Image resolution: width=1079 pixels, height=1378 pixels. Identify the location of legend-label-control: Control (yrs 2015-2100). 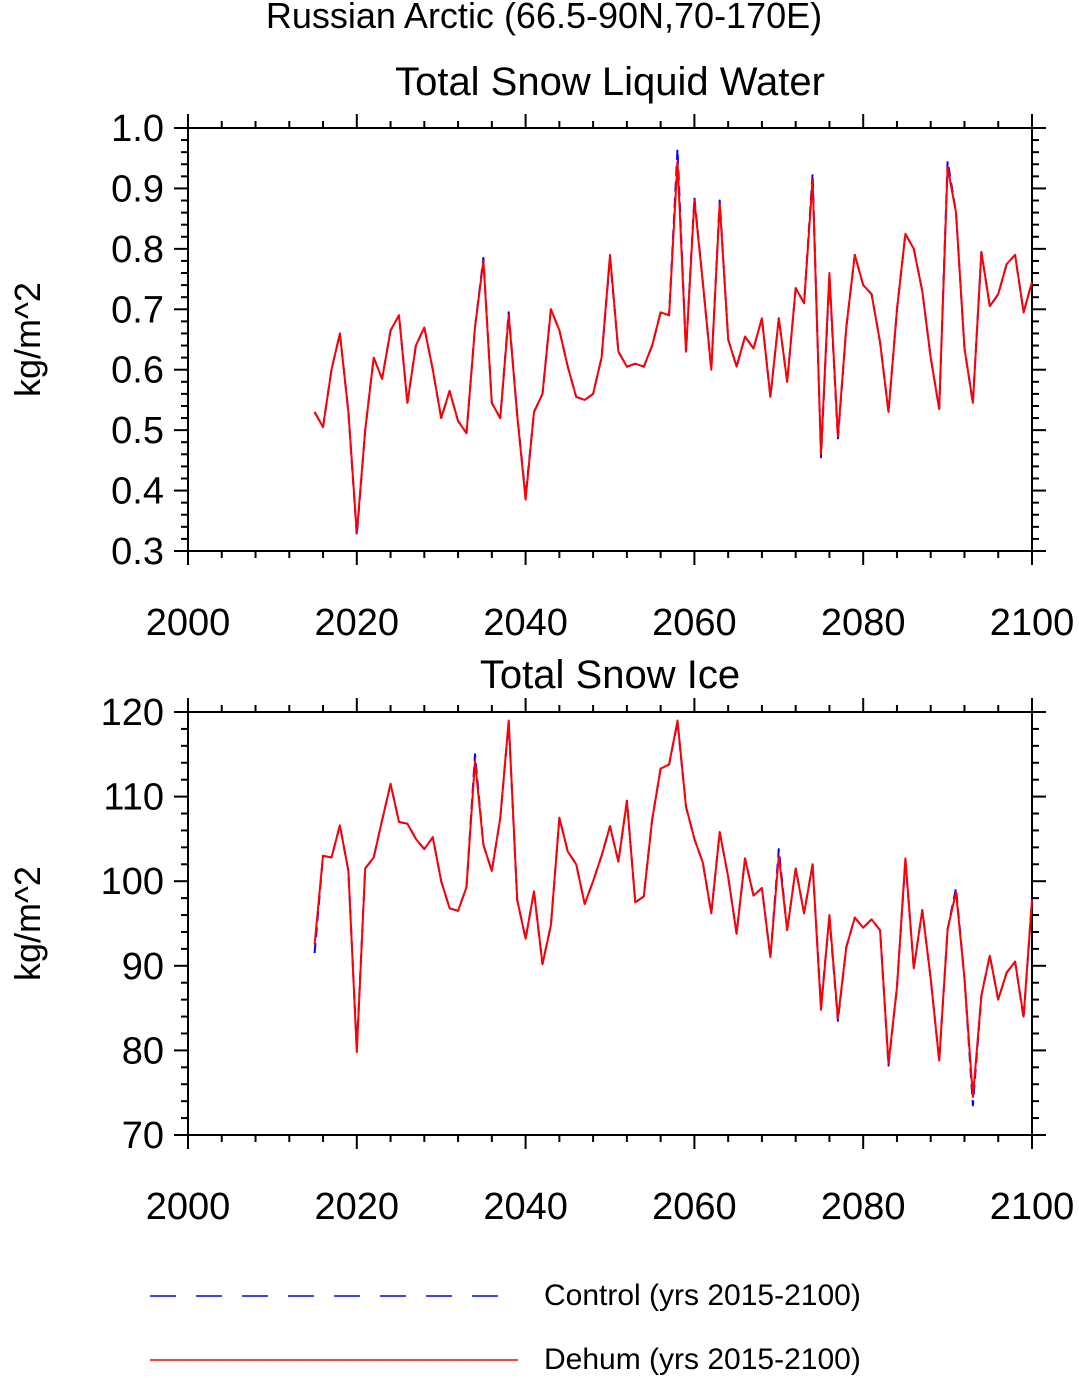
(702, 1295).